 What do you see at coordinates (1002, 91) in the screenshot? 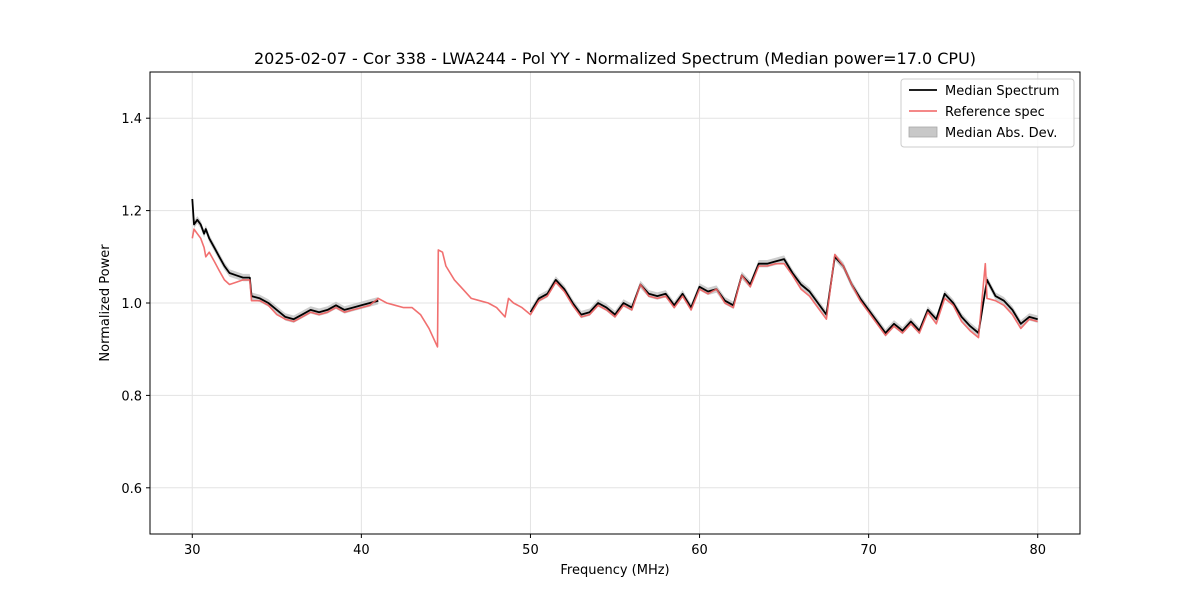
I see `legend-median-label: Median Spectrum` at bounding box center [1002, 91].